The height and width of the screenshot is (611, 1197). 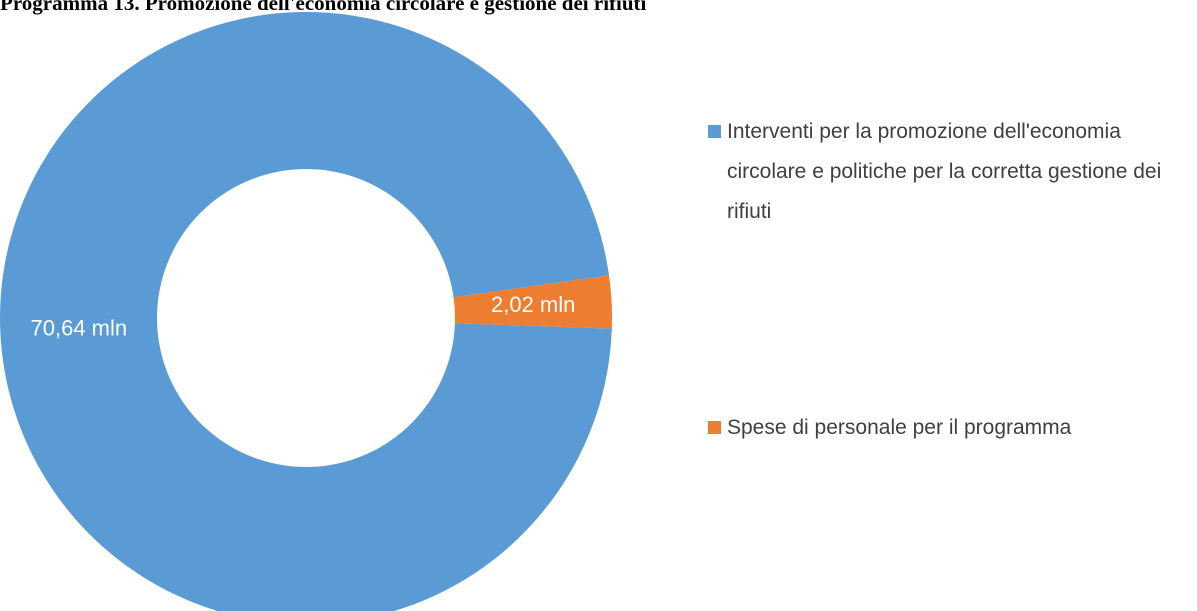 I want to click on data-label: 2,02 mln, so click(x=533, y=304).